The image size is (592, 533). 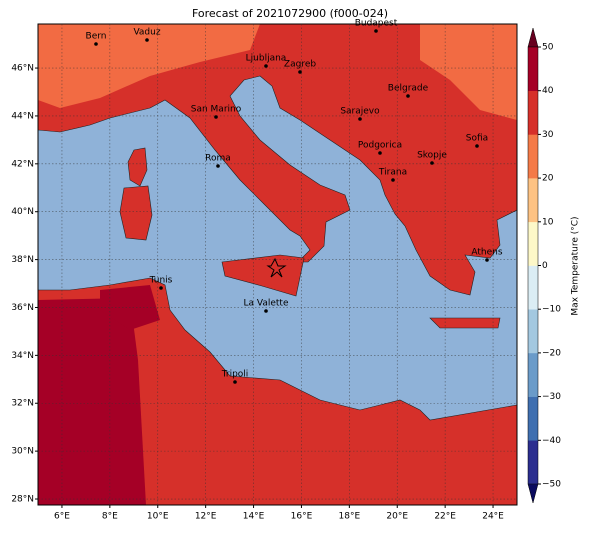 I want to click on colorbar-tick-label: 10, so click(x=548, y=222).